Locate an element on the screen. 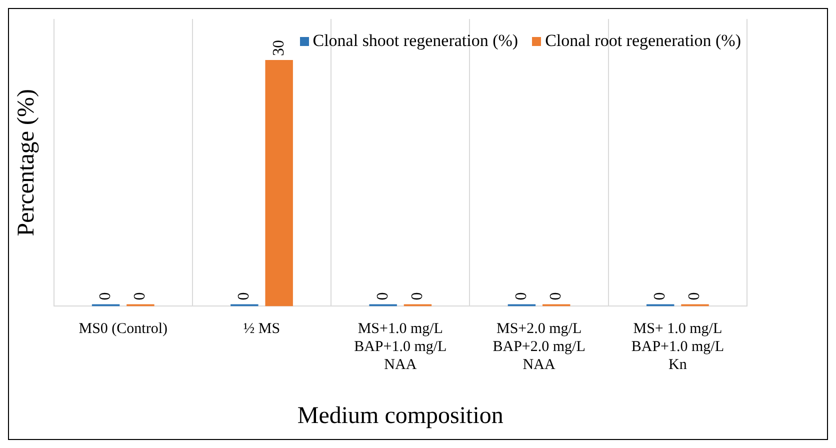 The image size is (836, 448). legend-label: Clonal root regeneration (%) is located at coordinates (643, 41).